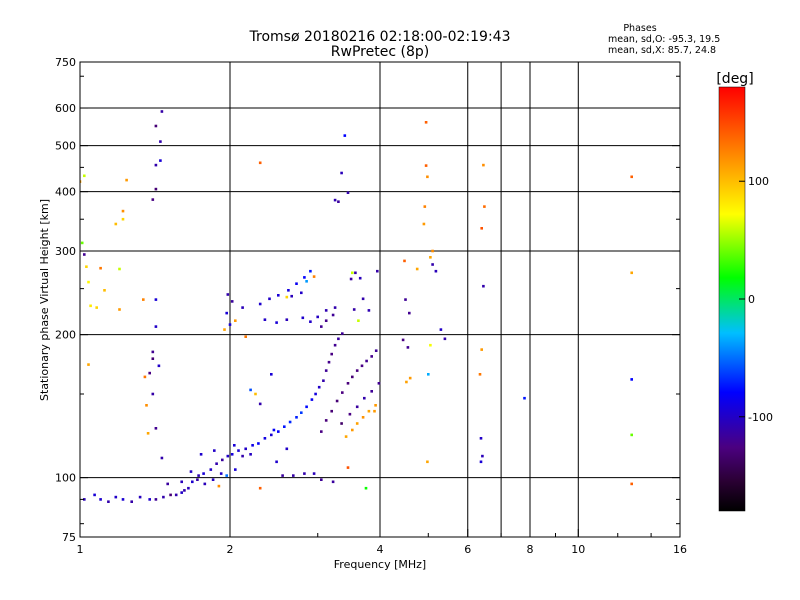 This screenshot has width=800, height=600. What do you see at coordinates (382, 549) in the screenshot?
I see `x-tick-labels: 1 2 4 6 8 10 16` at bounding box center [382, 549].